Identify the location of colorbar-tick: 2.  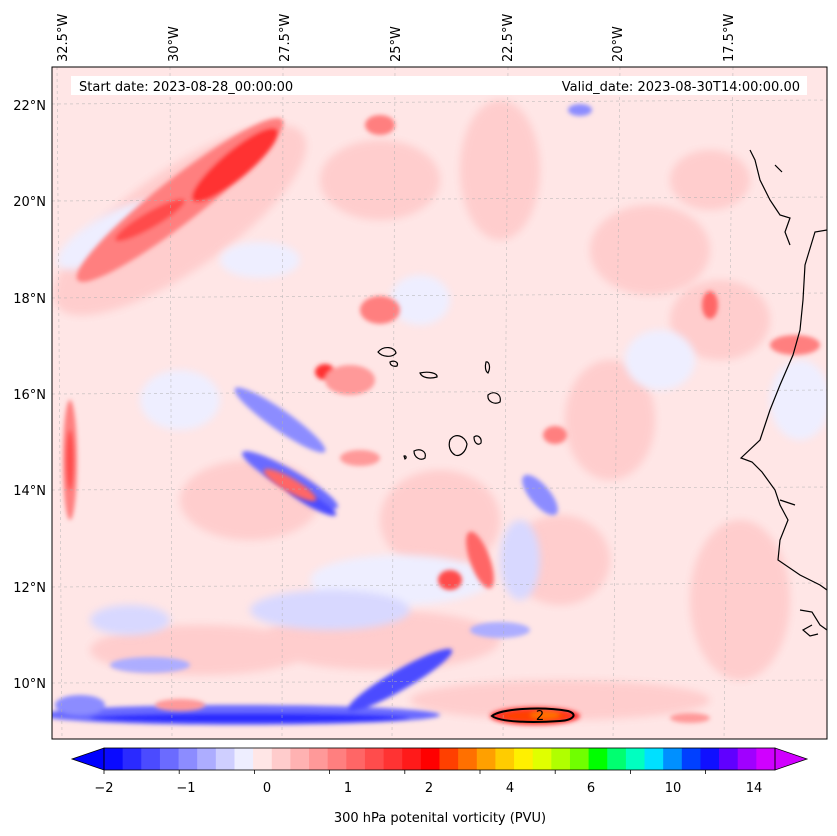
(429, 788).